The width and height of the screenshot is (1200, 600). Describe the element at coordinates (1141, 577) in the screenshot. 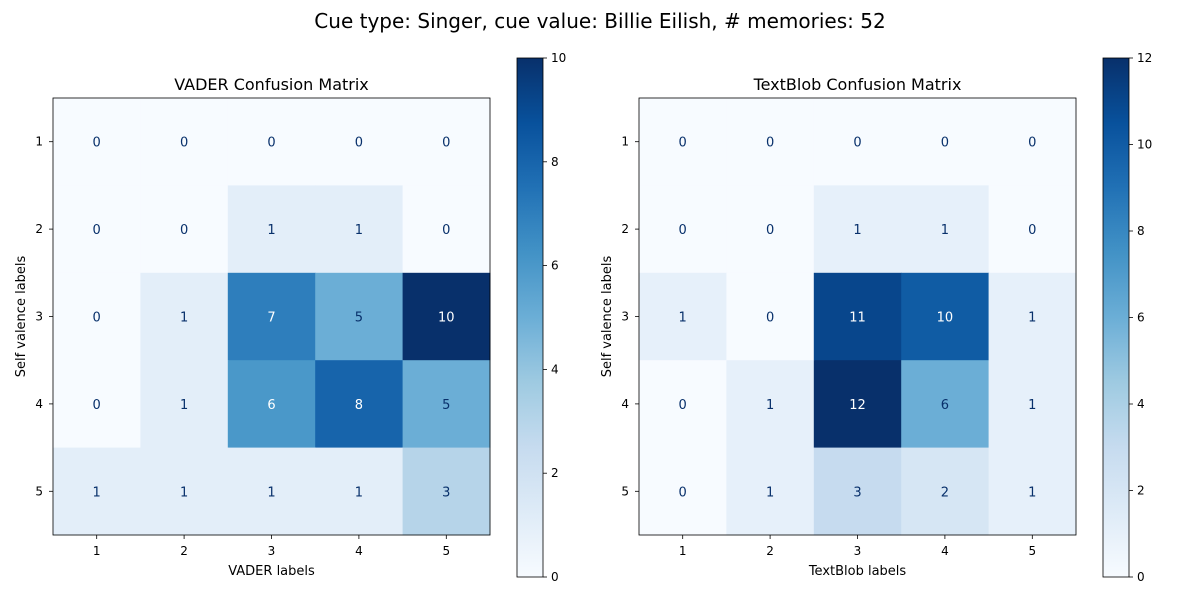

I see `colorbar-tick-label: 0` at that location.